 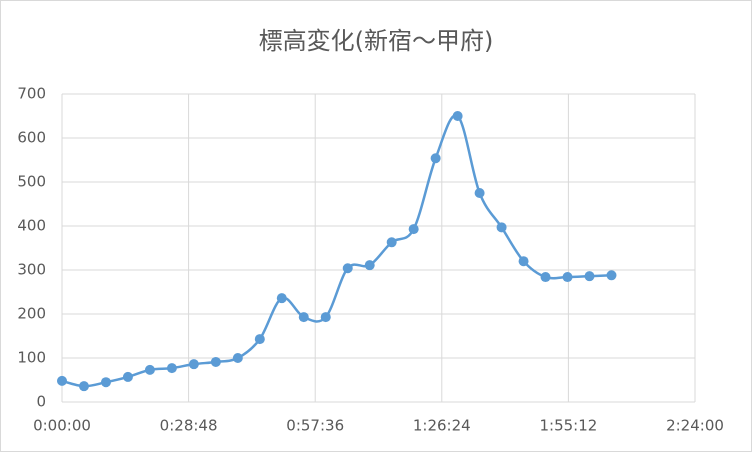 What do you see at coordinates (41, 402) in the screenshot?
I see `y-tick-label: 0` at bounding box center [41, 402].